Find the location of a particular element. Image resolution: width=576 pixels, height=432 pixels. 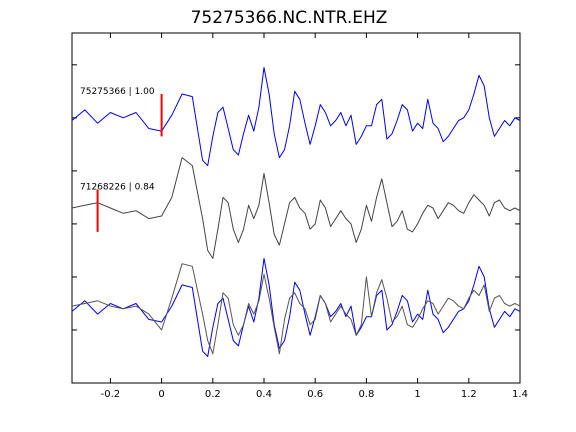

x-tick-label: 1.4 is located at coordinates (520, 394).